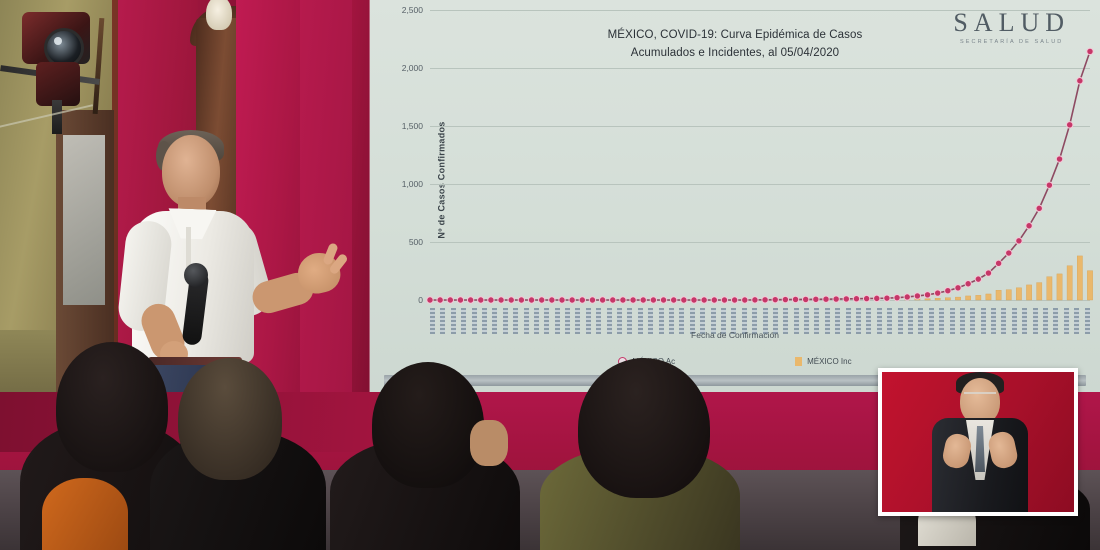 The width and height of the screenshot is (1100, 550). Describe the element at coordinates (749, 242) in the screenshot. I see `gridline: 500` at that location.